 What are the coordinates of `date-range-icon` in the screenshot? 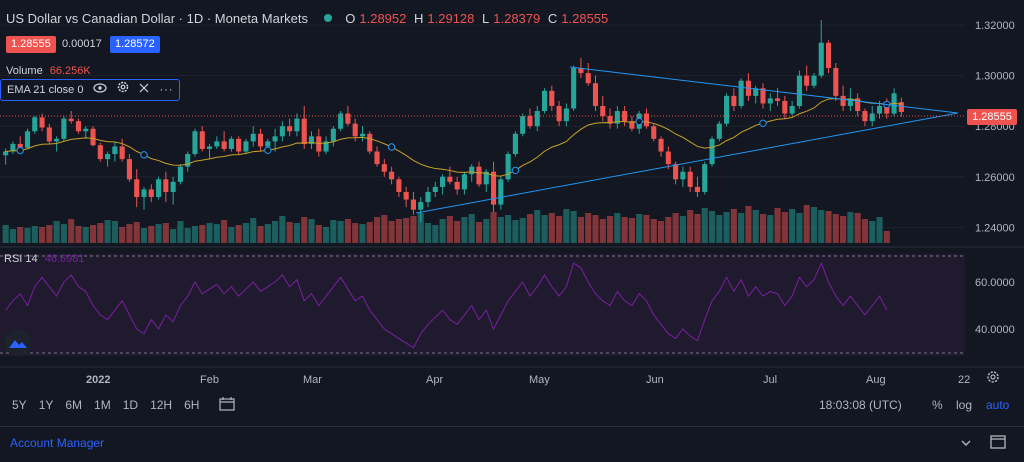 It's located at (227, 405).